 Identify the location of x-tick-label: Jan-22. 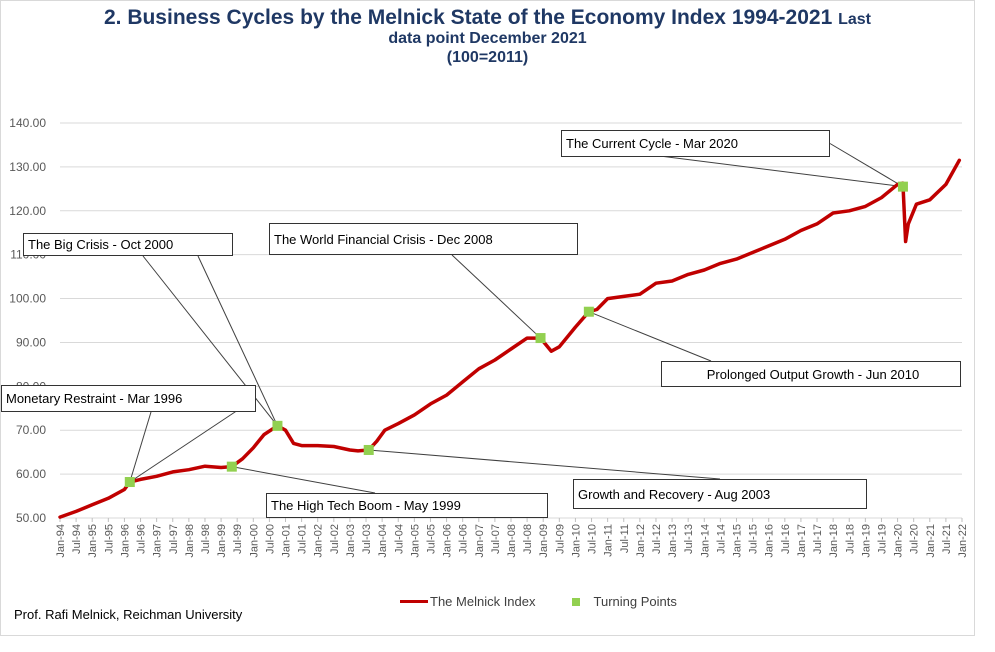
(963, 541).